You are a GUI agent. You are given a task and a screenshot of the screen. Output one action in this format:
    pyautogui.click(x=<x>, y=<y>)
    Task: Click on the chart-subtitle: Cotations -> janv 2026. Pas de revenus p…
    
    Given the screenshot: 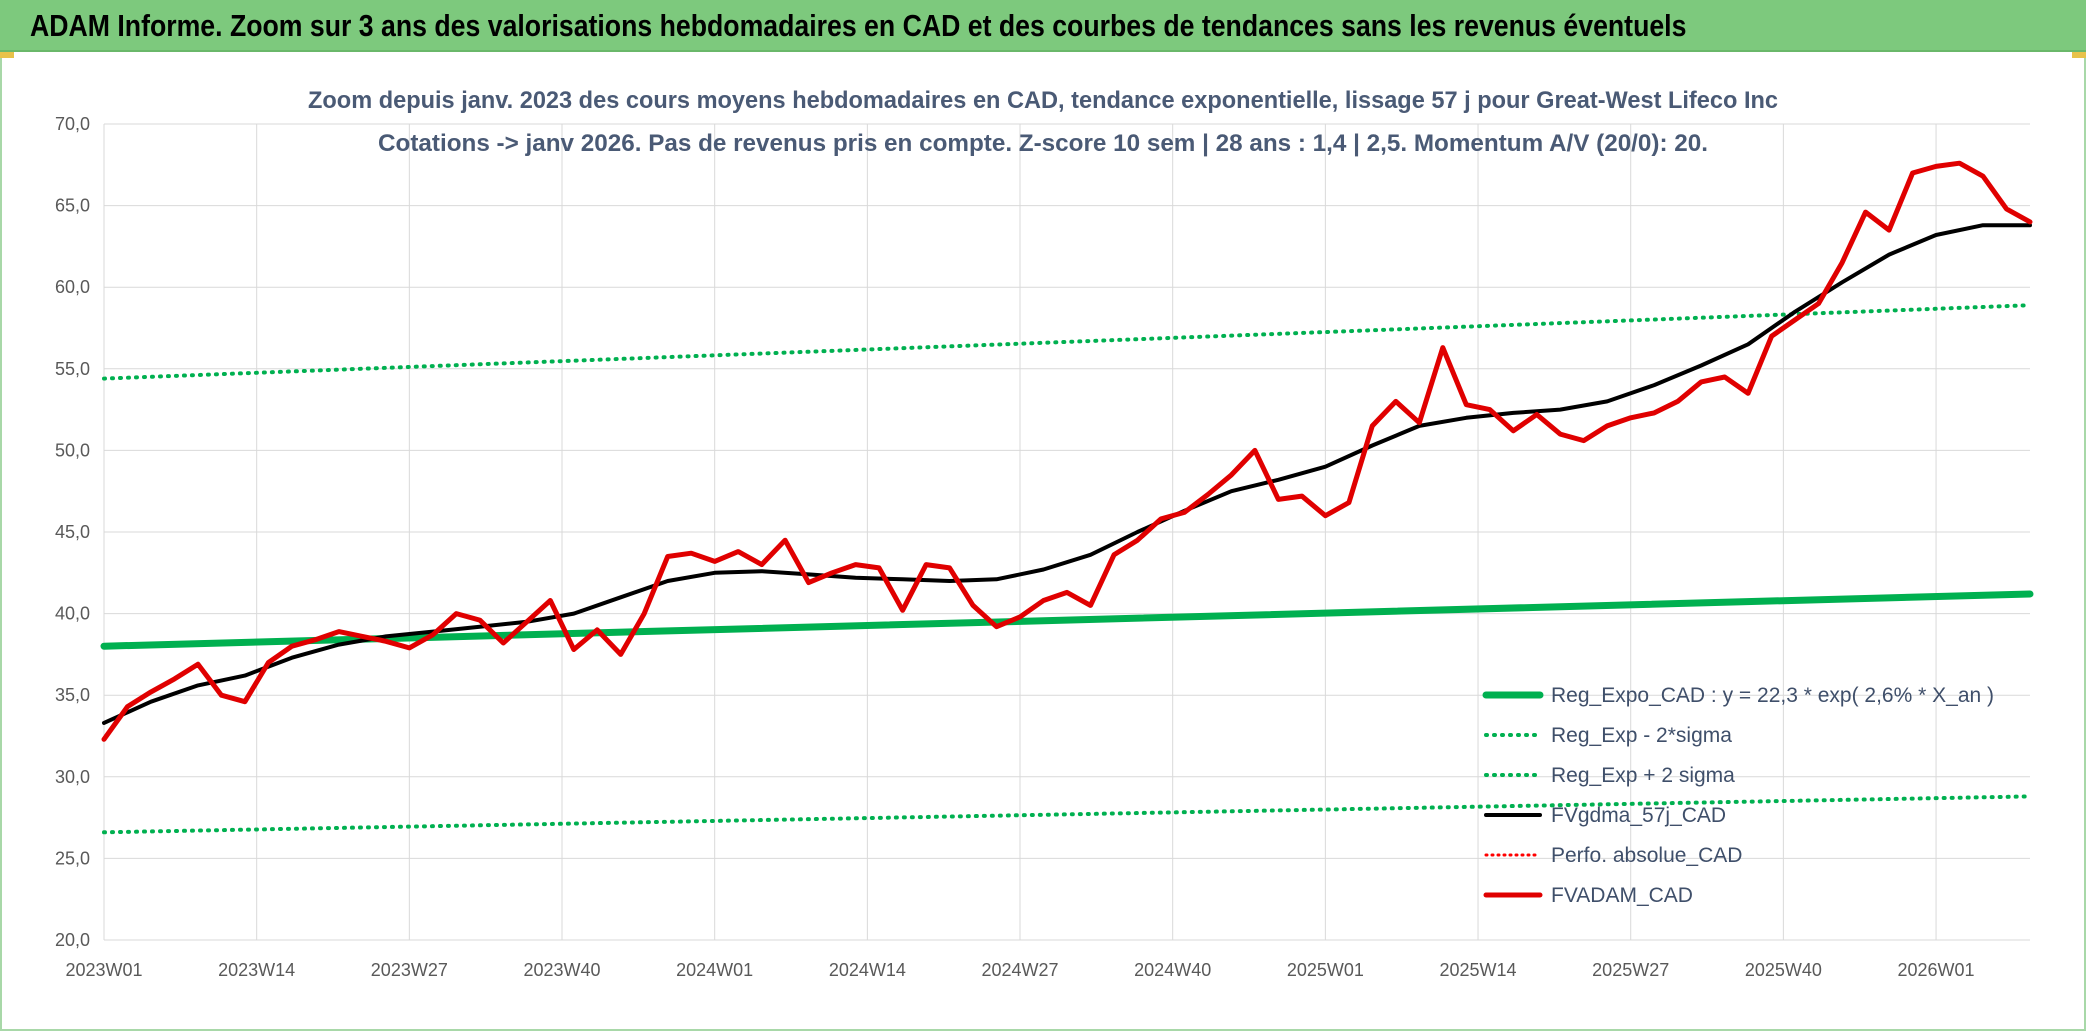 What is the action you would take?
    pyautogui.click(x=1043, y=143)
    